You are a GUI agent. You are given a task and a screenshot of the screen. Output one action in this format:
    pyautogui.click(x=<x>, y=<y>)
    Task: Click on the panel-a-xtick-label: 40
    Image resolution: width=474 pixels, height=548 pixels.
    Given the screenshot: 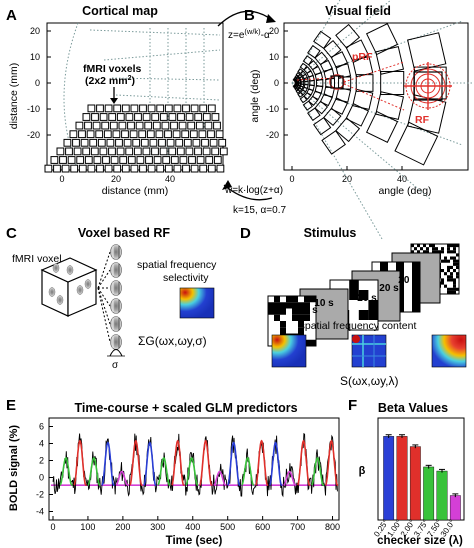 What is the action you would take?
    pyautogui.click(x=170, y=179)
    